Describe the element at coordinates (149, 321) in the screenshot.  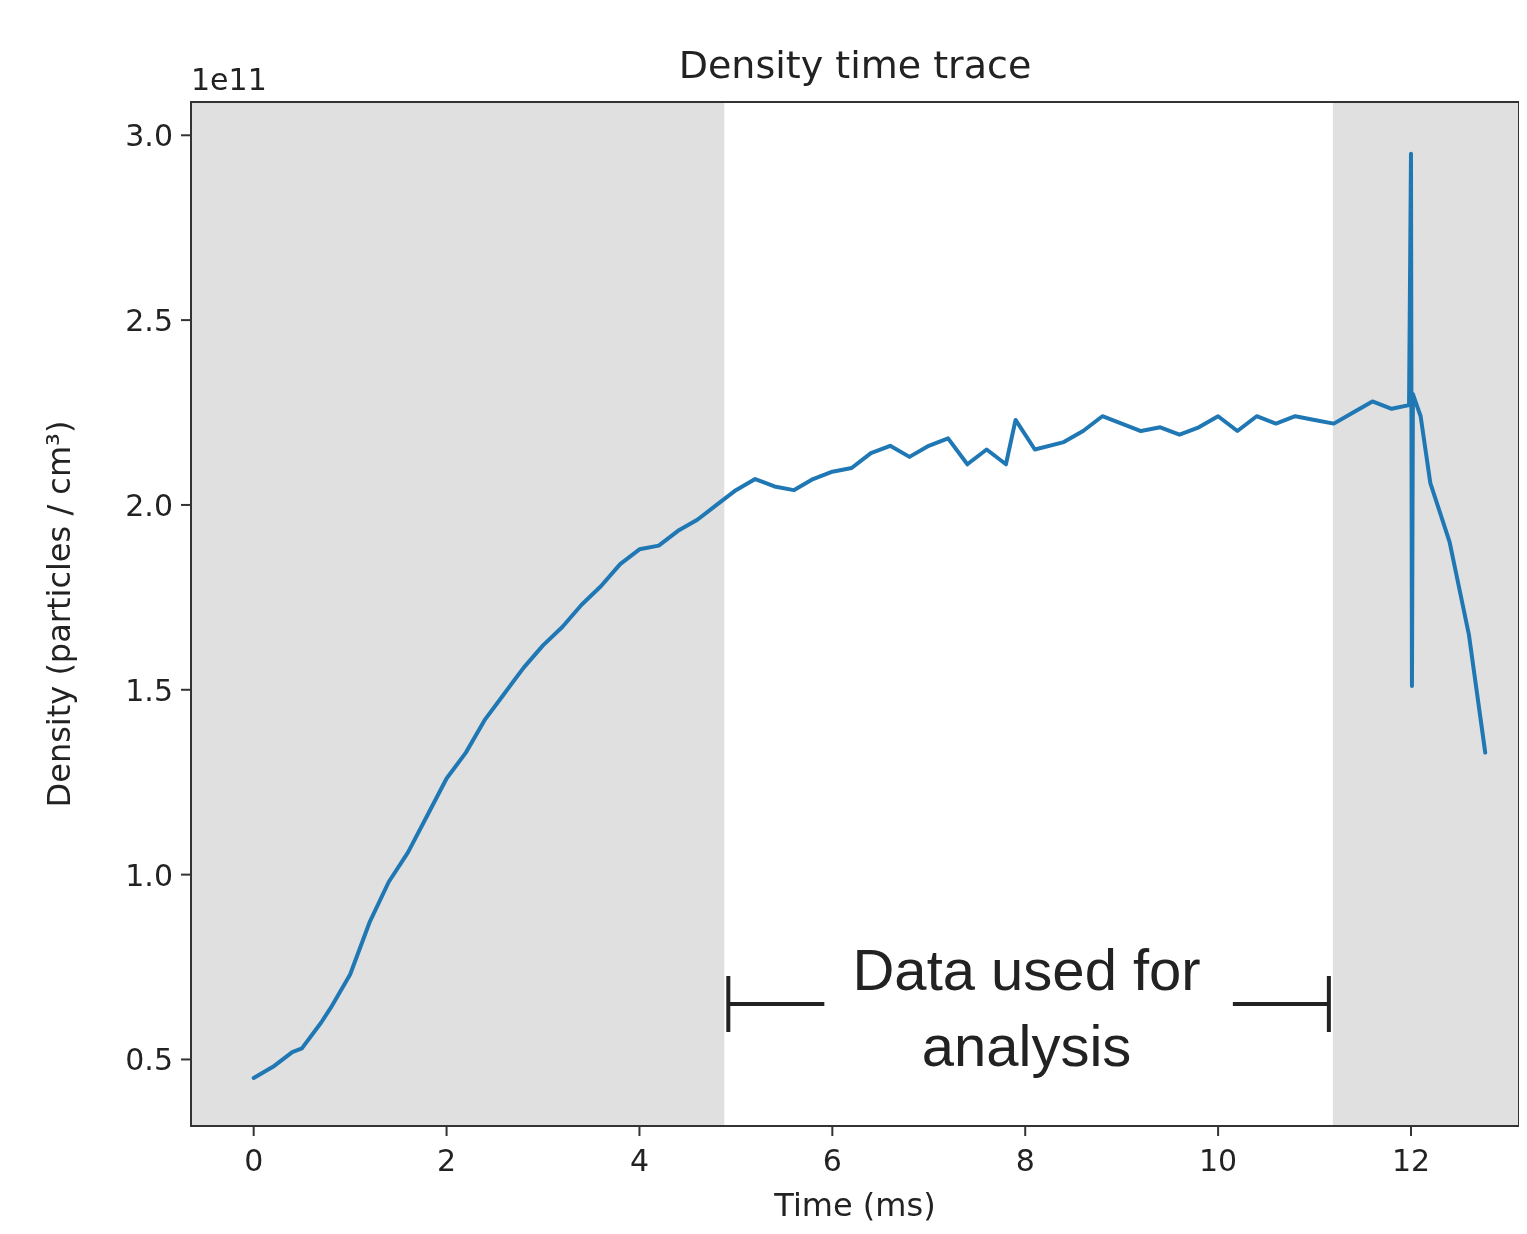
I see `y-tick-label: 2.5` at that location.